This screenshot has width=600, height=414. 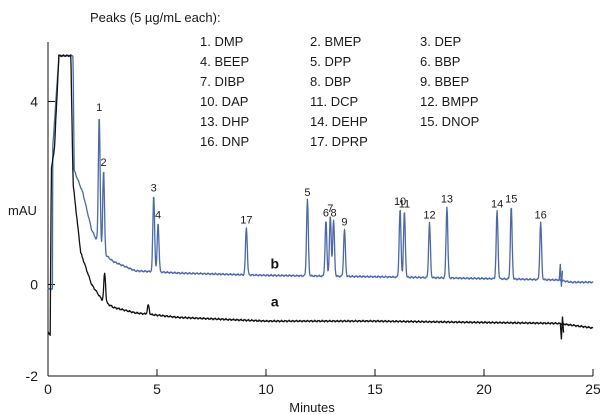 I want to click on peak-label: 8, so click(x=334, y=213).